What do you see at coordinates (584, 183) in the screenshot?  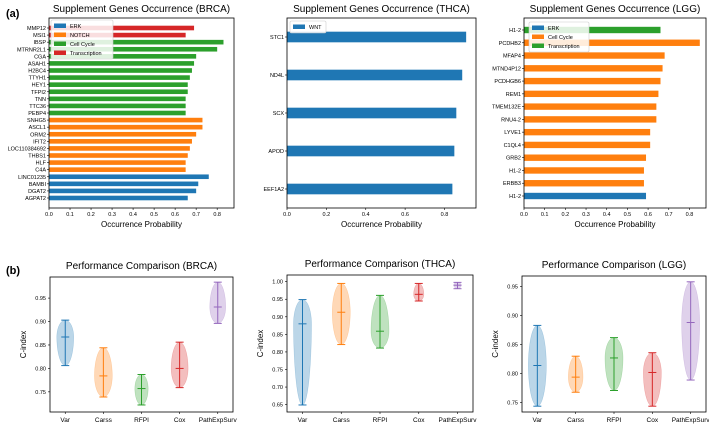 I see `bar-erbb3` at bounding box center [584, 183].